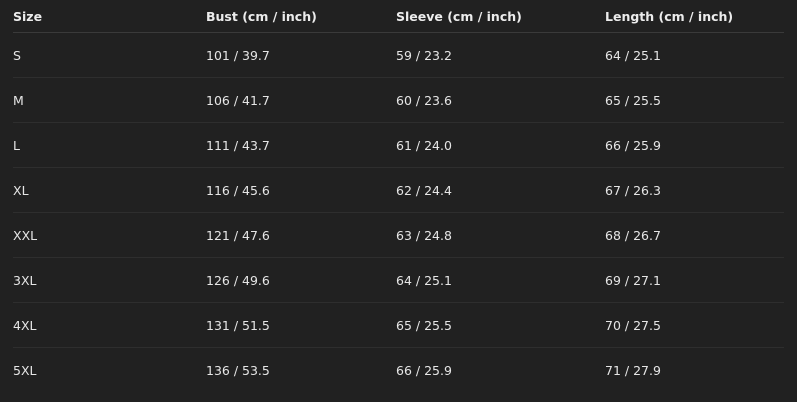  I want to click on cell-length: 67 / 26.3, so click(694, 190).